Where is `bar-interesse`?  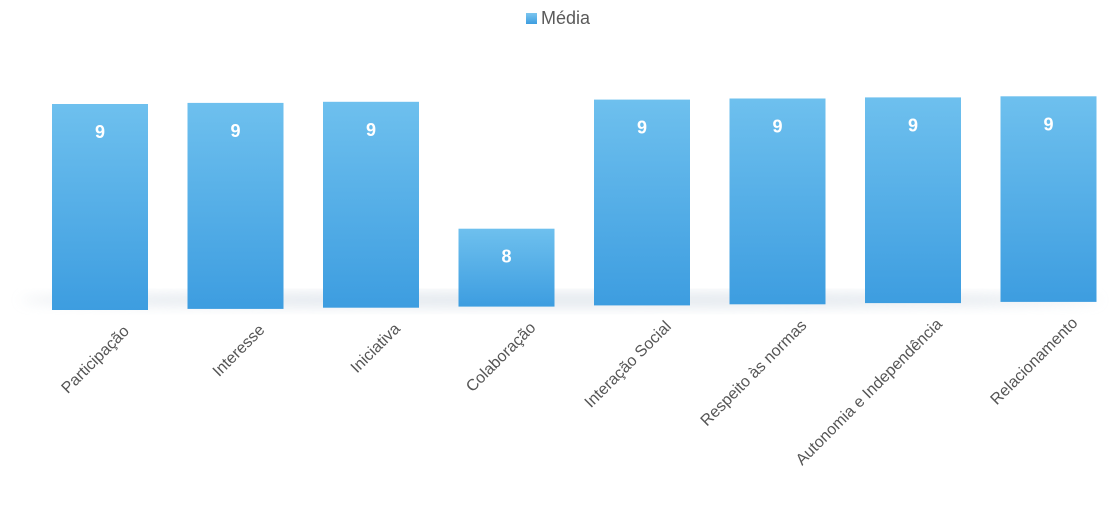 bar-interesse is located at coordinates (235, 205).